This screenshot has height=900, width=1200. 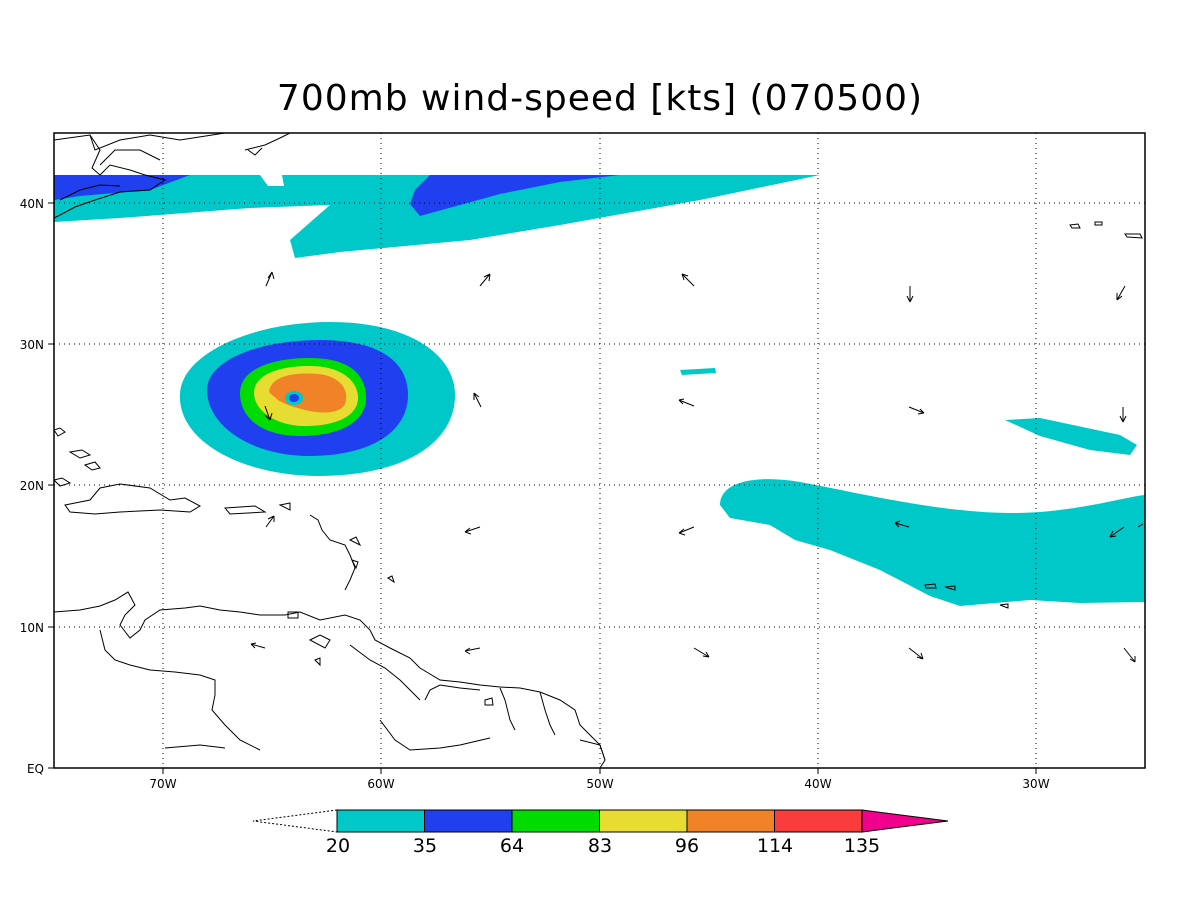 What do you see at coordinates (512, 846) in the screenshot?
I see `colorbar-label: 64` at bounding box center [512, 846].